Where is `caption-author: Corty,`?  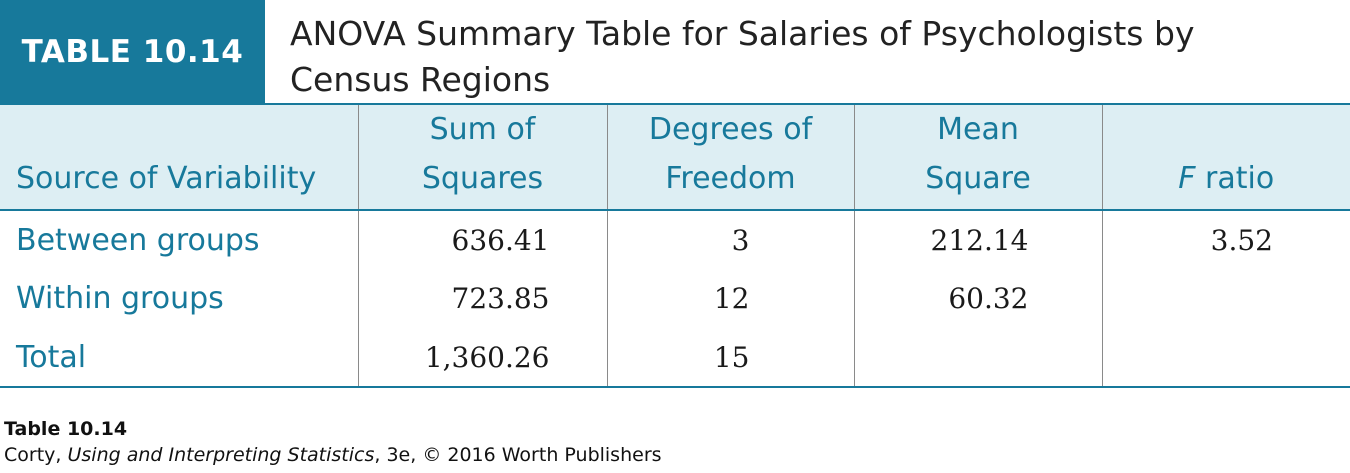 caption-author: Corty, is located at coordinates (36, 455).